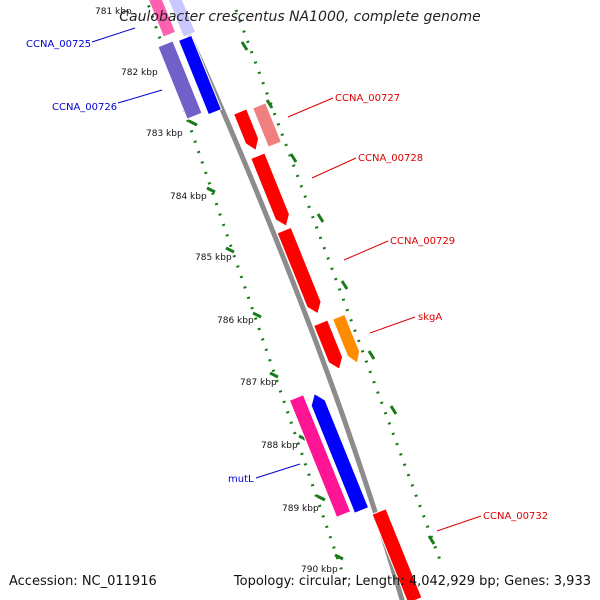  I want to click on tick-label: 781 kbp, so click(113, 12).